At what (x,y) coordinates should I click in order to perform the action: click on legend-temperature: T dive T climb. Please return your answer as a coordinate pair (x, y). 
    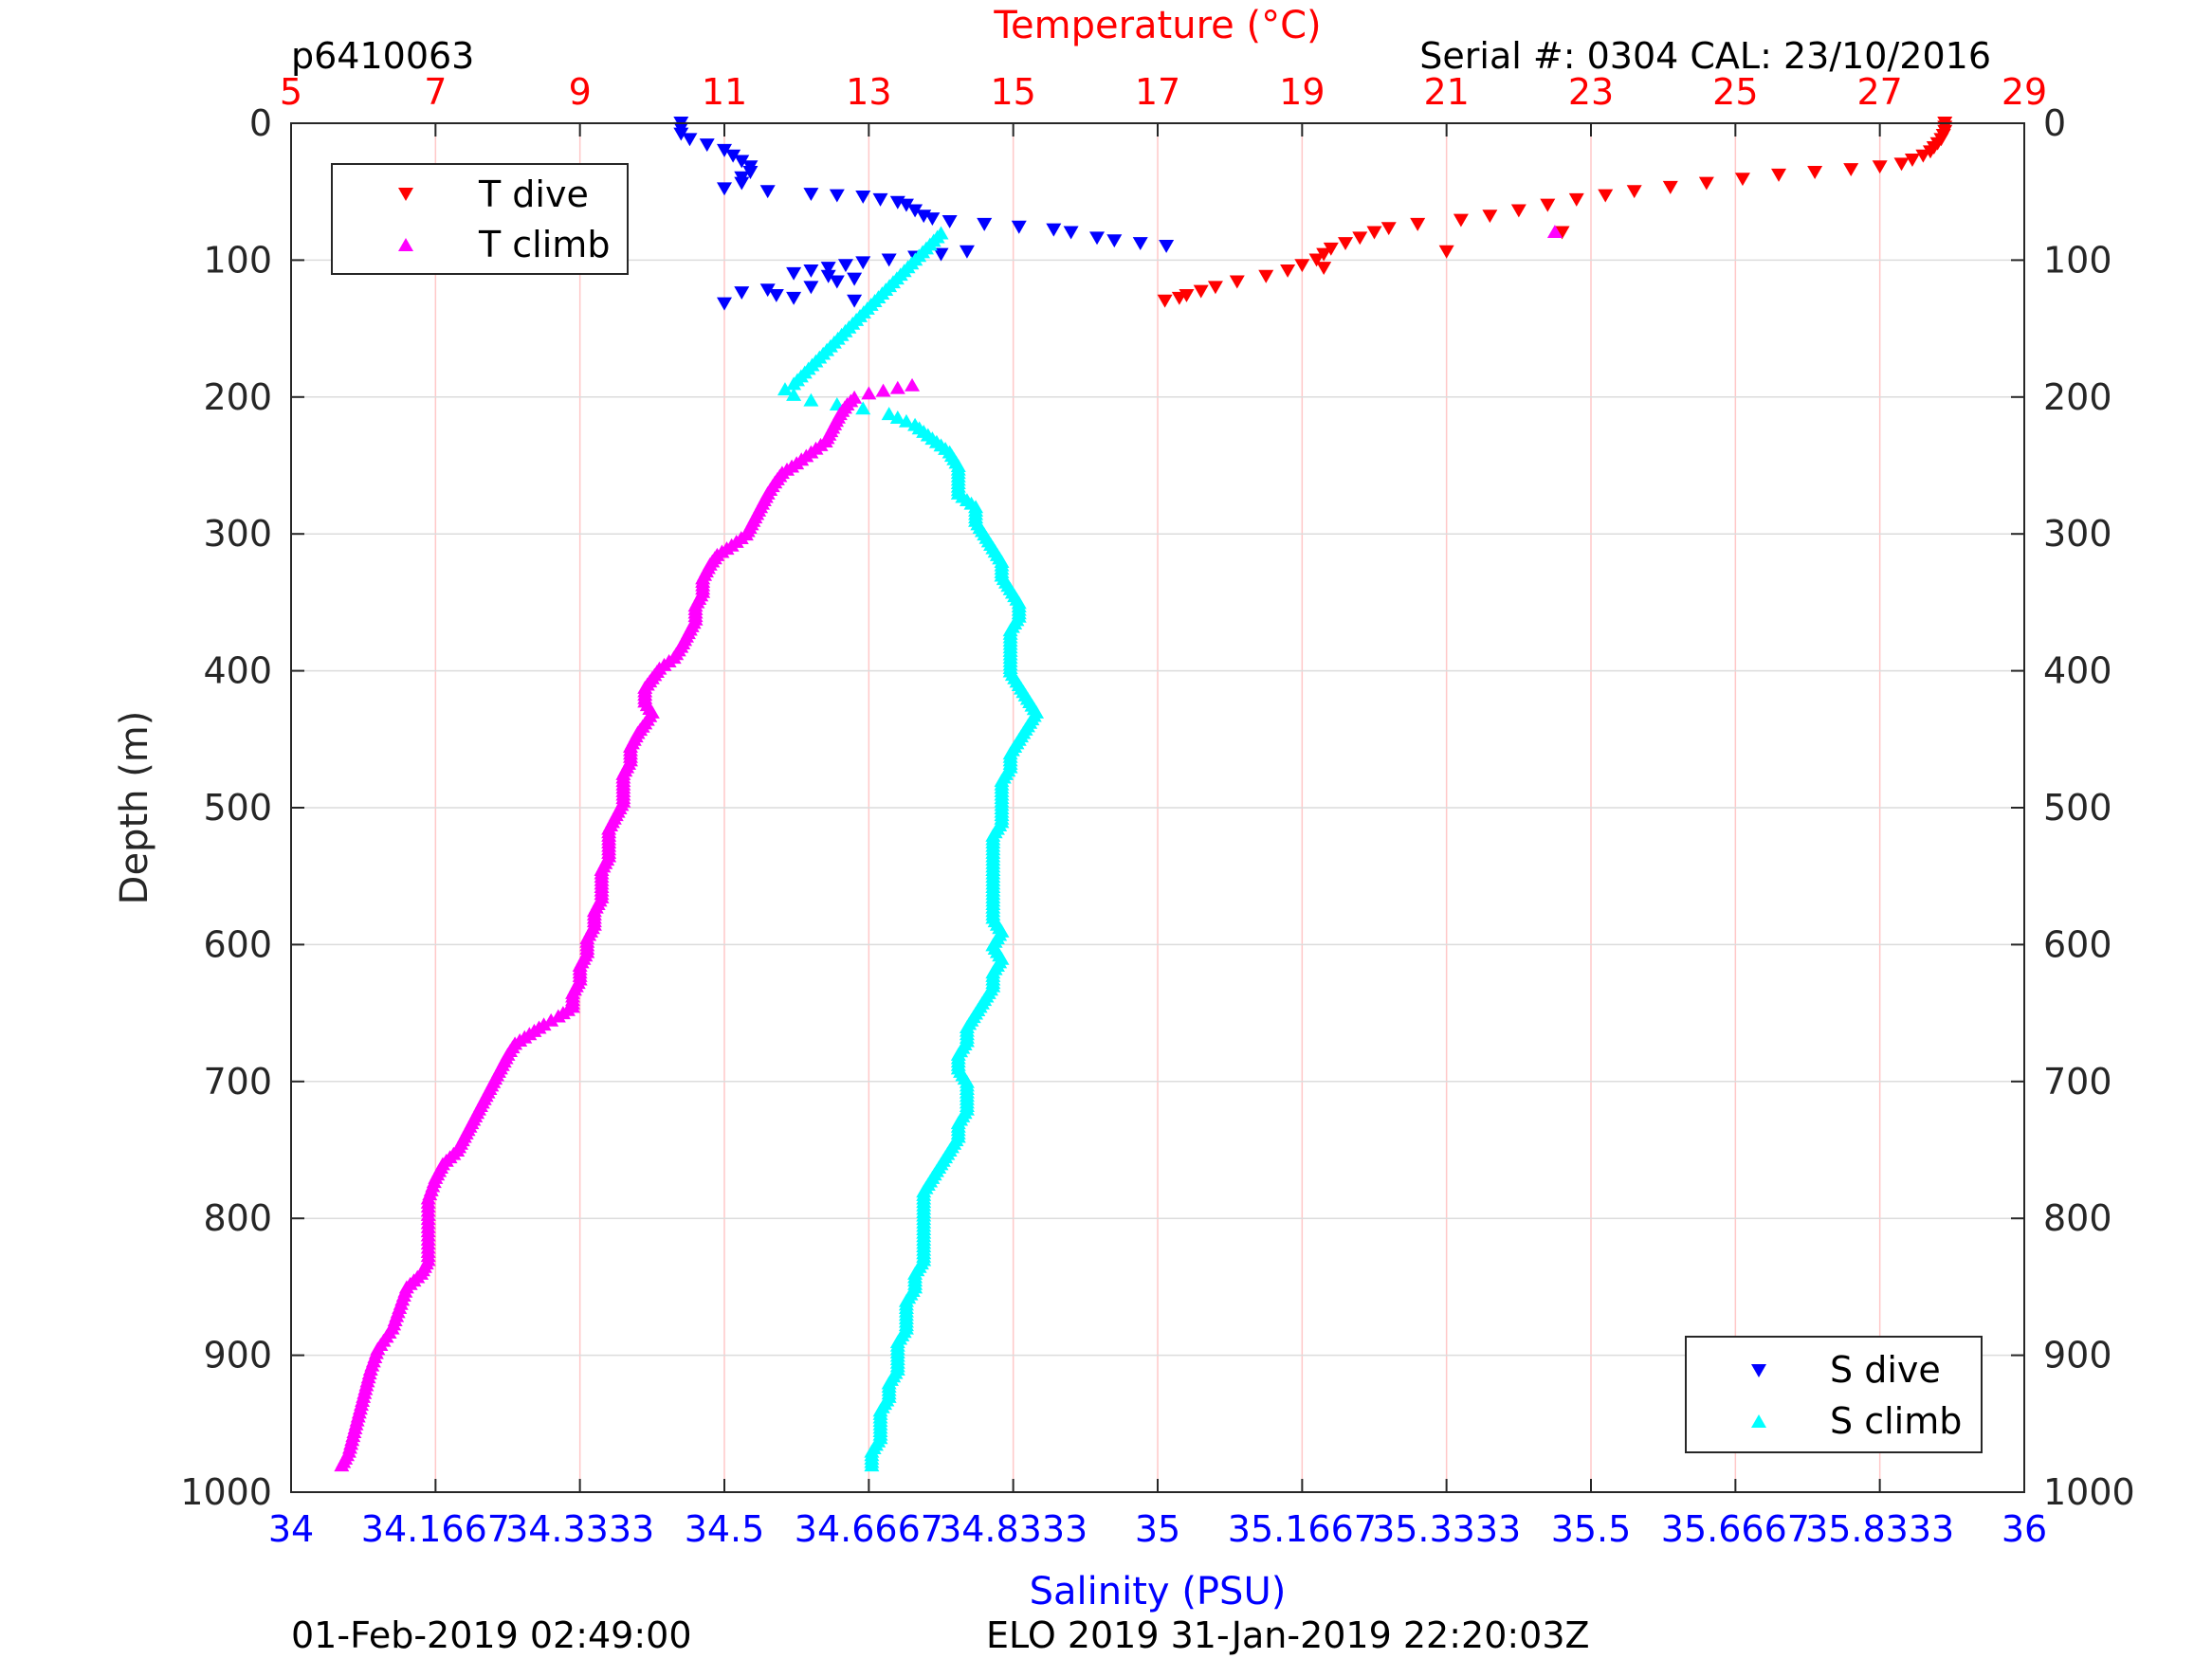
    Looking at the image, I should click on (480, 219).